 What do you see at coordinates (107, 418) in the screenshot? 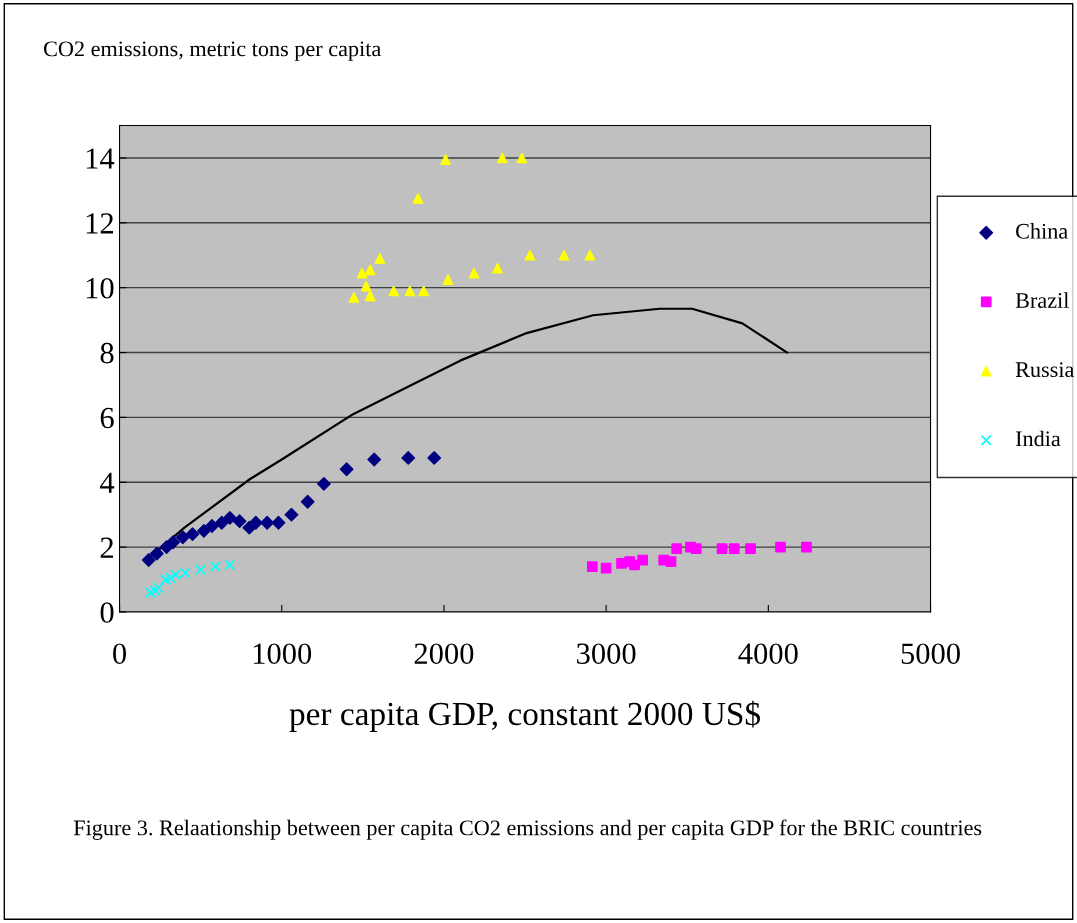
I see `y-tick-label: 6` at bounding box center [107, 418].